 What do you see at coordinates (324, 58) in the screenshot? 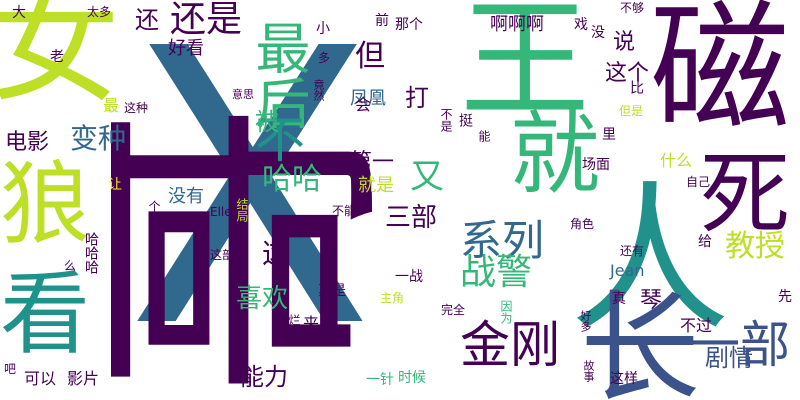
I see `cloud-word: 多` at bounding box center [324, 58].